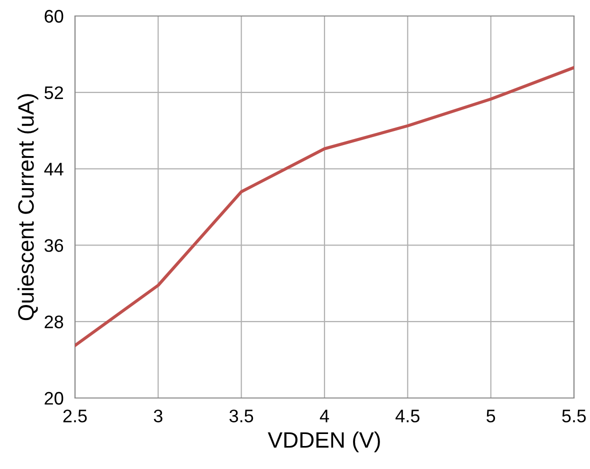 The width and height of the screenshot is (590, 469). What do you see at coordinates (75, 416) in the screenshot?
I see `x-tick-label: 2.5` at bounding box center [75, 416].